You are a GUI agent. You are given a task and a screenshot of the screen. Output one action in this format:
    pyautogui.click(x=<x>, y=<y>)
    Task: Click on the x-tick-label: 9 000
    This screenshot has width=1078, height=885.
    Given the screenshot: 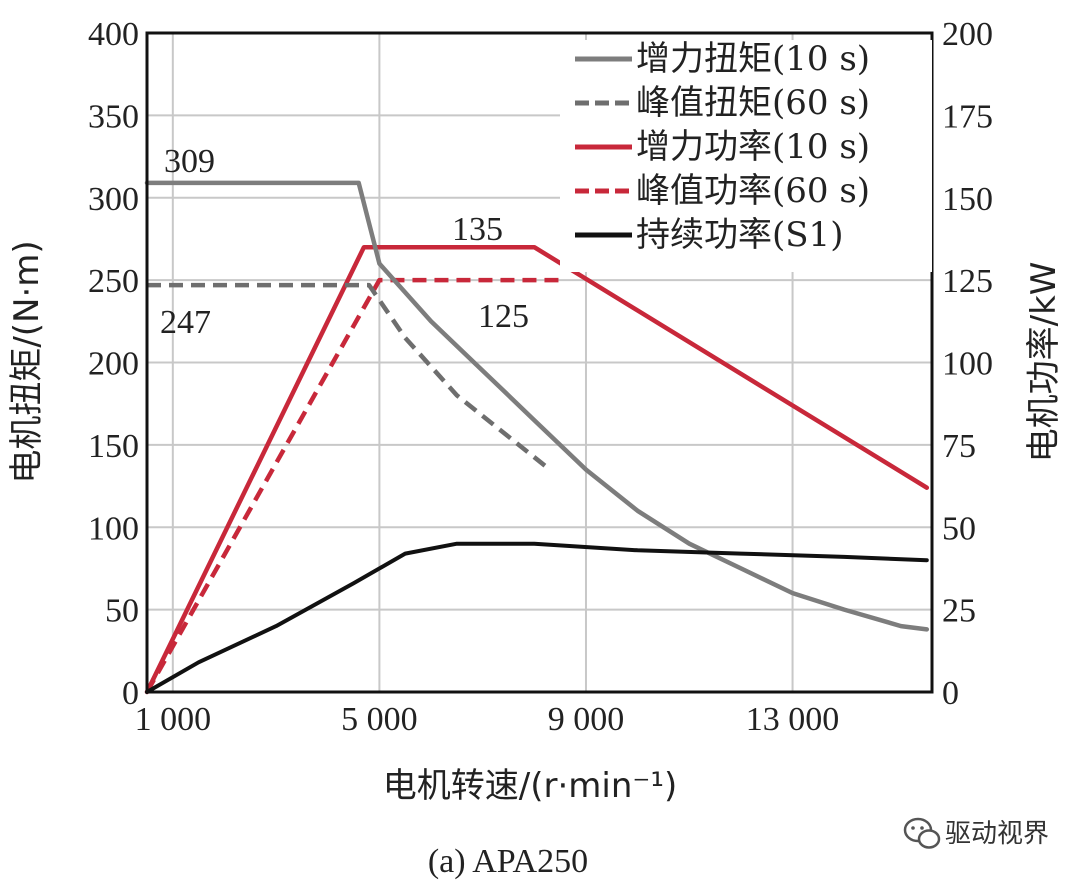 What is the action you would take?
    pyautogui.click(x=586, y=719)
    